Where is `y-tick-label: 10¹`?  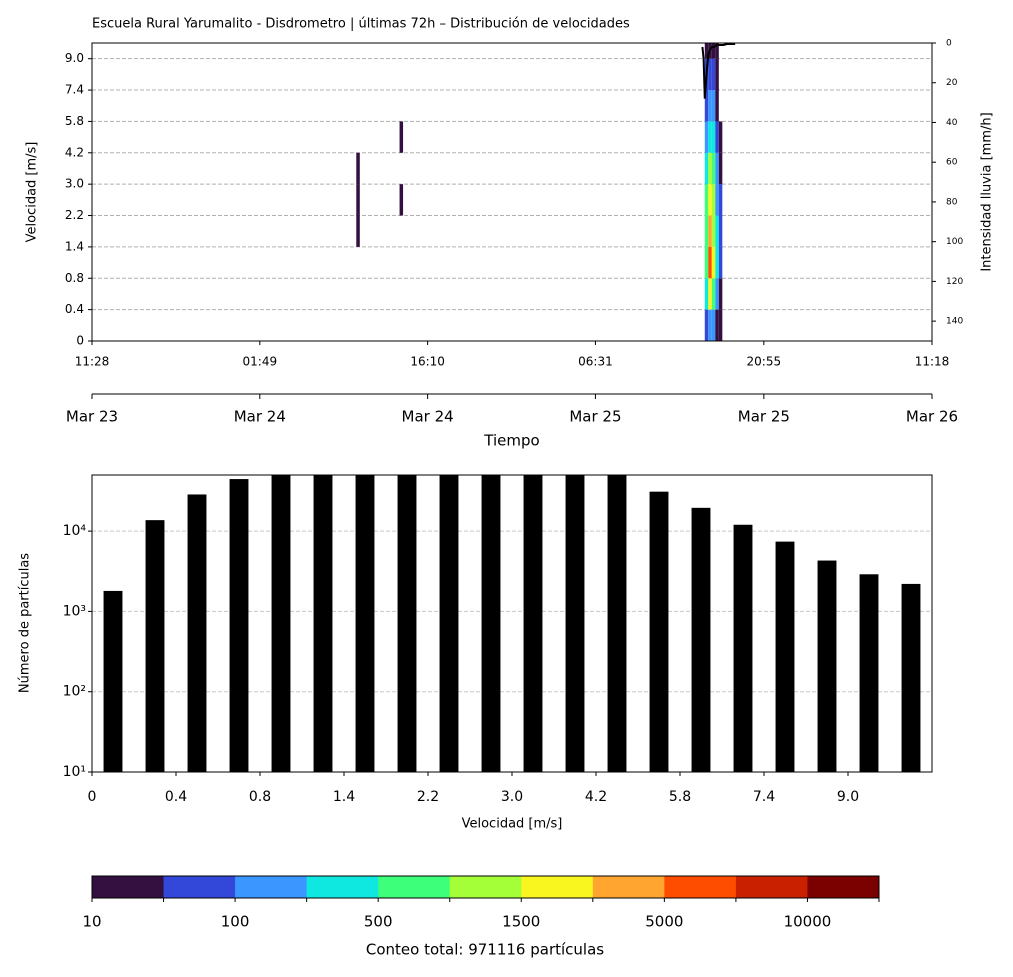 y-tick-label: 10¹ is located at coordinates (74, 772).